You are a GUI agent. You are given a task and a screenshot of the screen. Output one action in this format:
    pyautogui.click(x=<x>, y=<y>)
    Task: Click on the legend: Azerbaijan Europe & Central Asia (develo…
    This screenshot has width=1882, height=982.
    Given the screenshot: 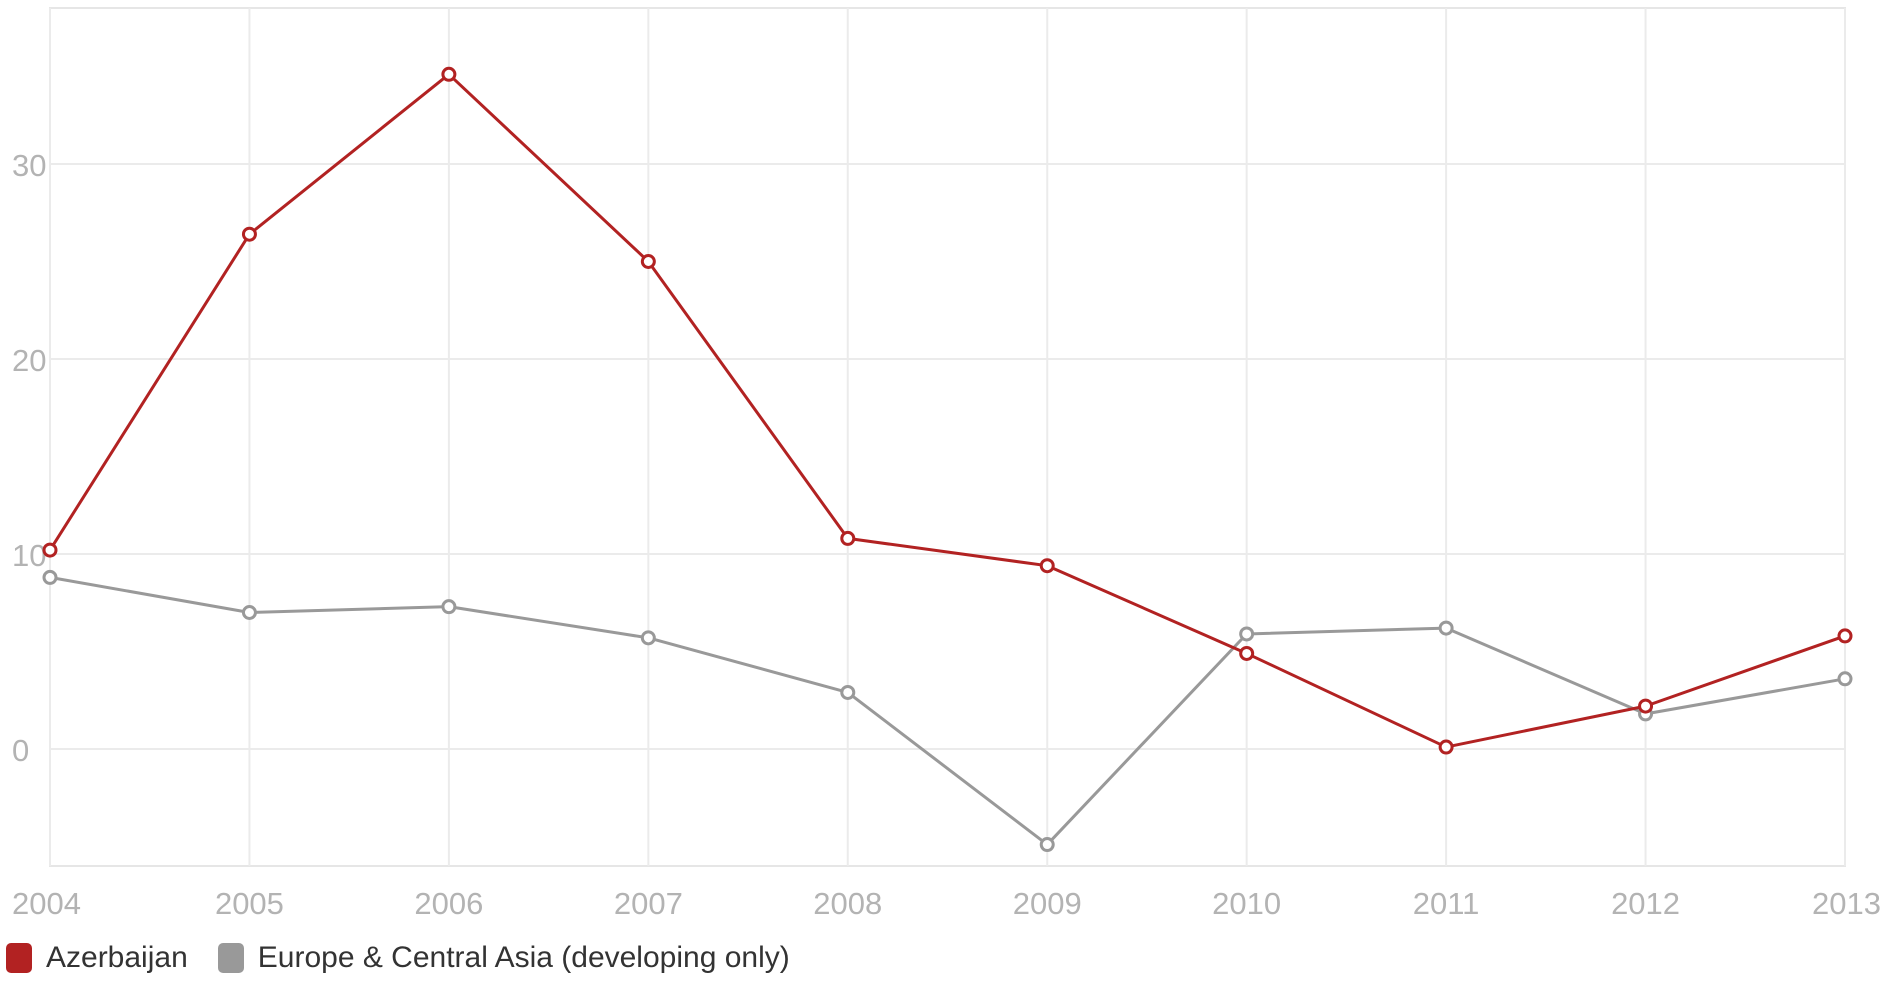 What is the action you would take?
    pyautogui.click(x=413, y=958)
    